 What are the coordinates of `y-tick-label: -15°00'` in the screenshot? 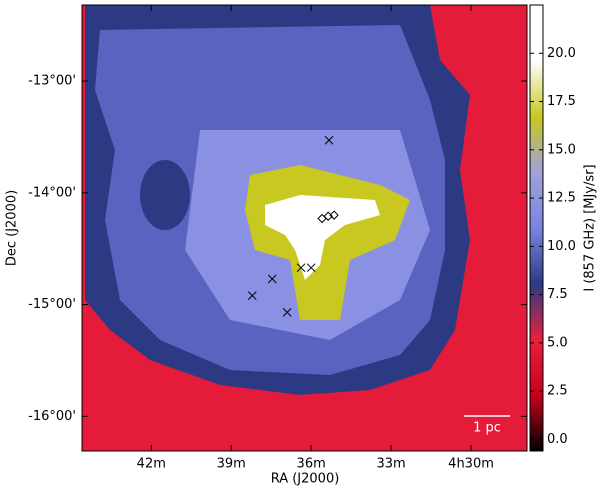 It's located at (52, 304).